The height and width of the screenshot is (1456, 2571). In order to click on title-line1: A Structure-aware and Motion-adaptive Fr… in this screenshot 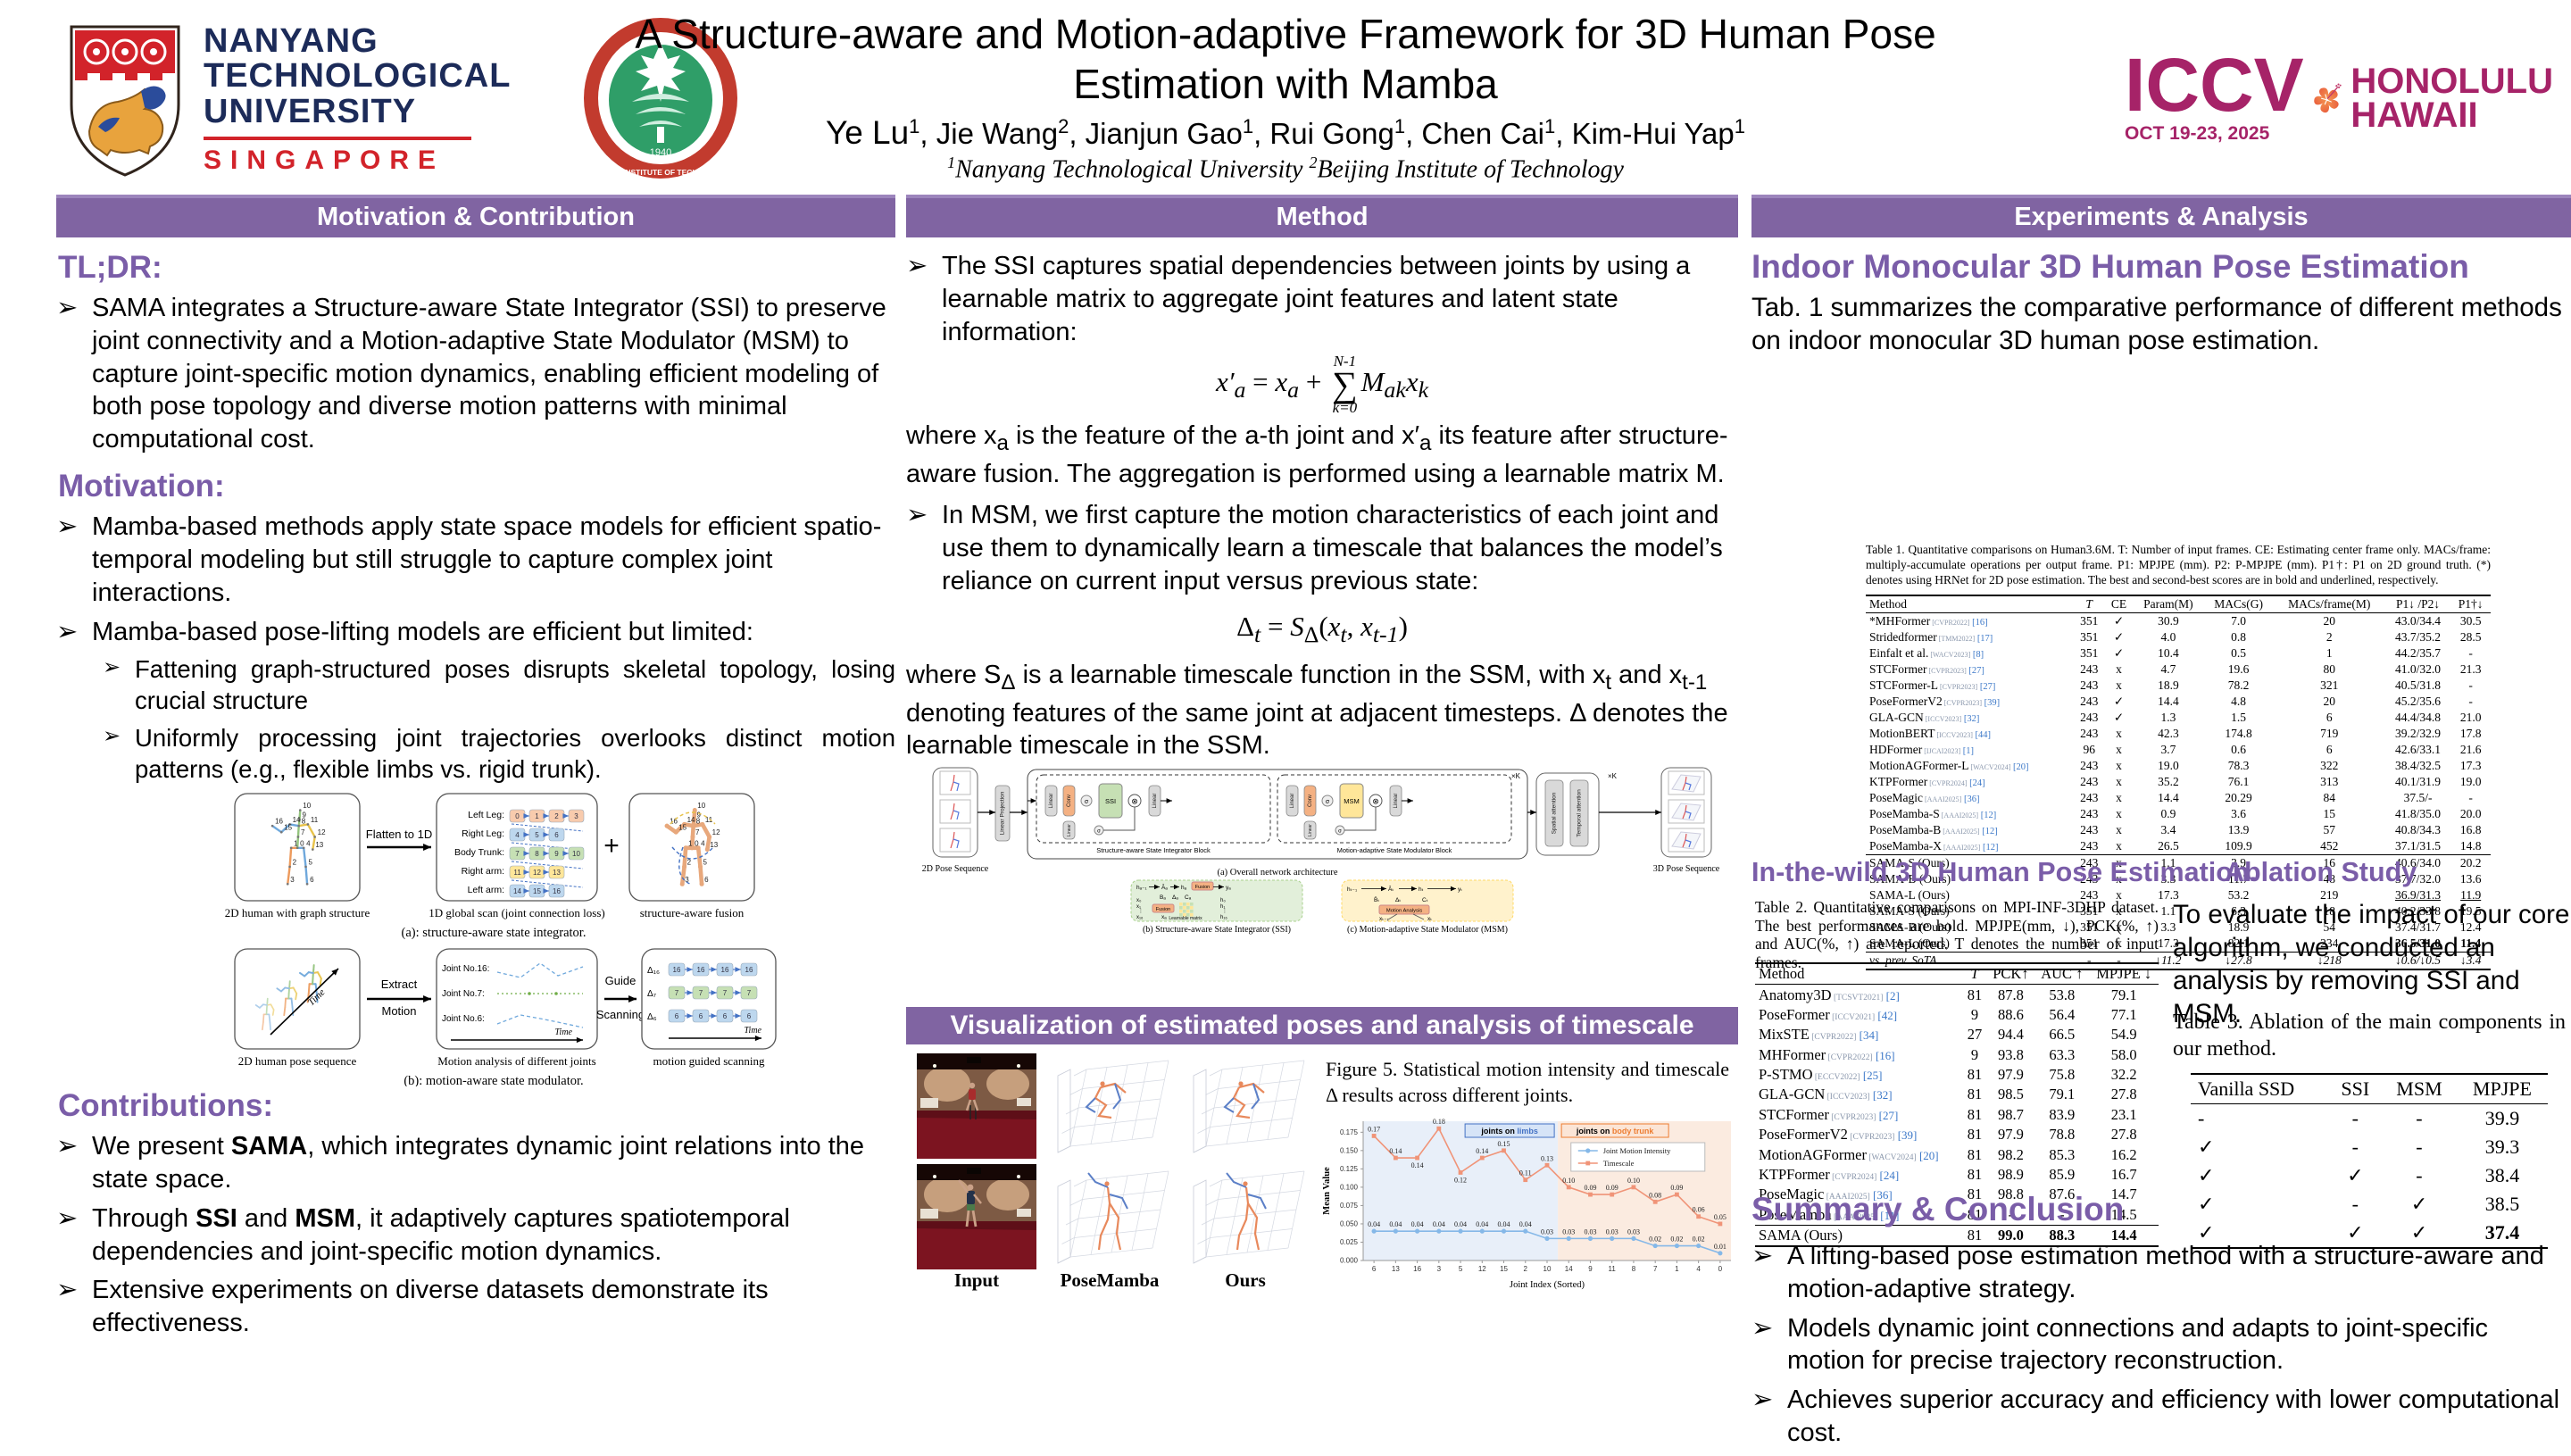, I will do `click(1285, 34)`.